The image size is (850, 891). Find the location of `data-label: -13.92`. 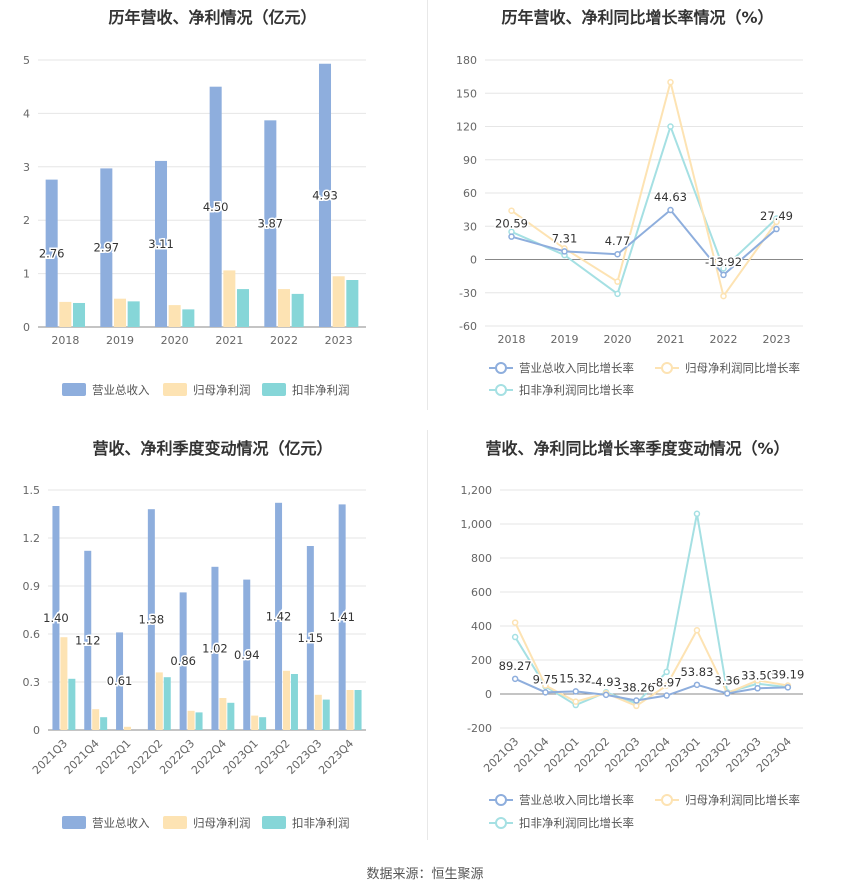

data-label: -13.92 is located at coordinates (723, 262).